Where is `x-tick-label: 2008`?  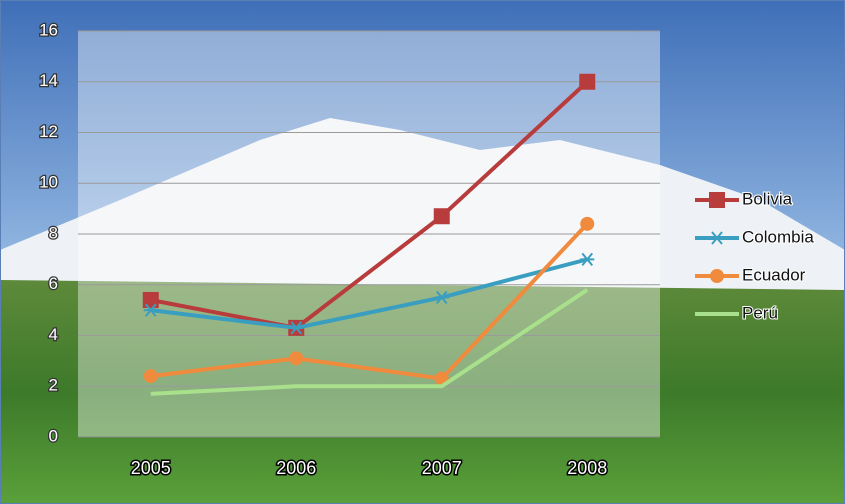
x-tick-label: 2008 is located at coordinates (587, 468).